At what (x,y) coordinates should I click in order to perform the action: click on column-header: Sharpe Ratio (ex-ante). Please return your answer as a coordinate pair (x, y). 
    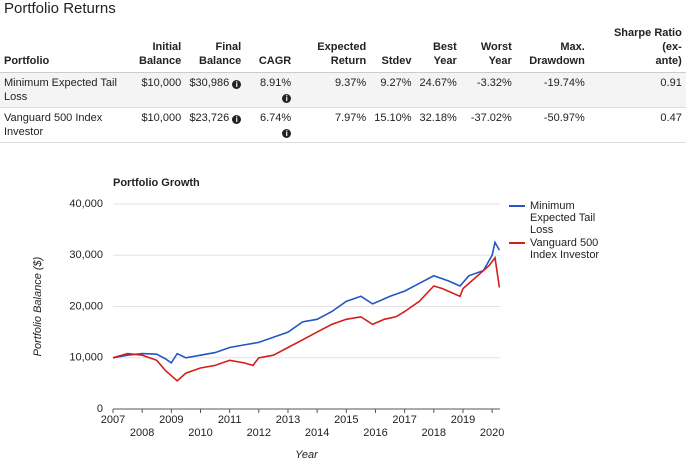
    Looking at the image, I should click on (637, 48).